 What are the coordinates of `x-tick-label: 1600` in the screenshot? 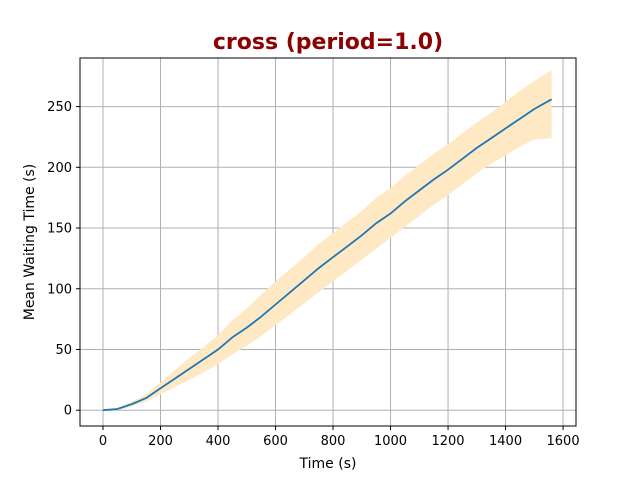 It's located at (563, 441).